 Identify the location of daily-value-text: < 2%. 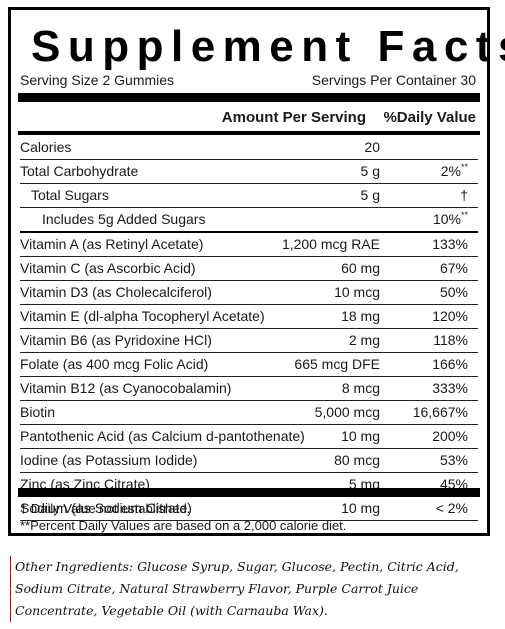
(451, 508).